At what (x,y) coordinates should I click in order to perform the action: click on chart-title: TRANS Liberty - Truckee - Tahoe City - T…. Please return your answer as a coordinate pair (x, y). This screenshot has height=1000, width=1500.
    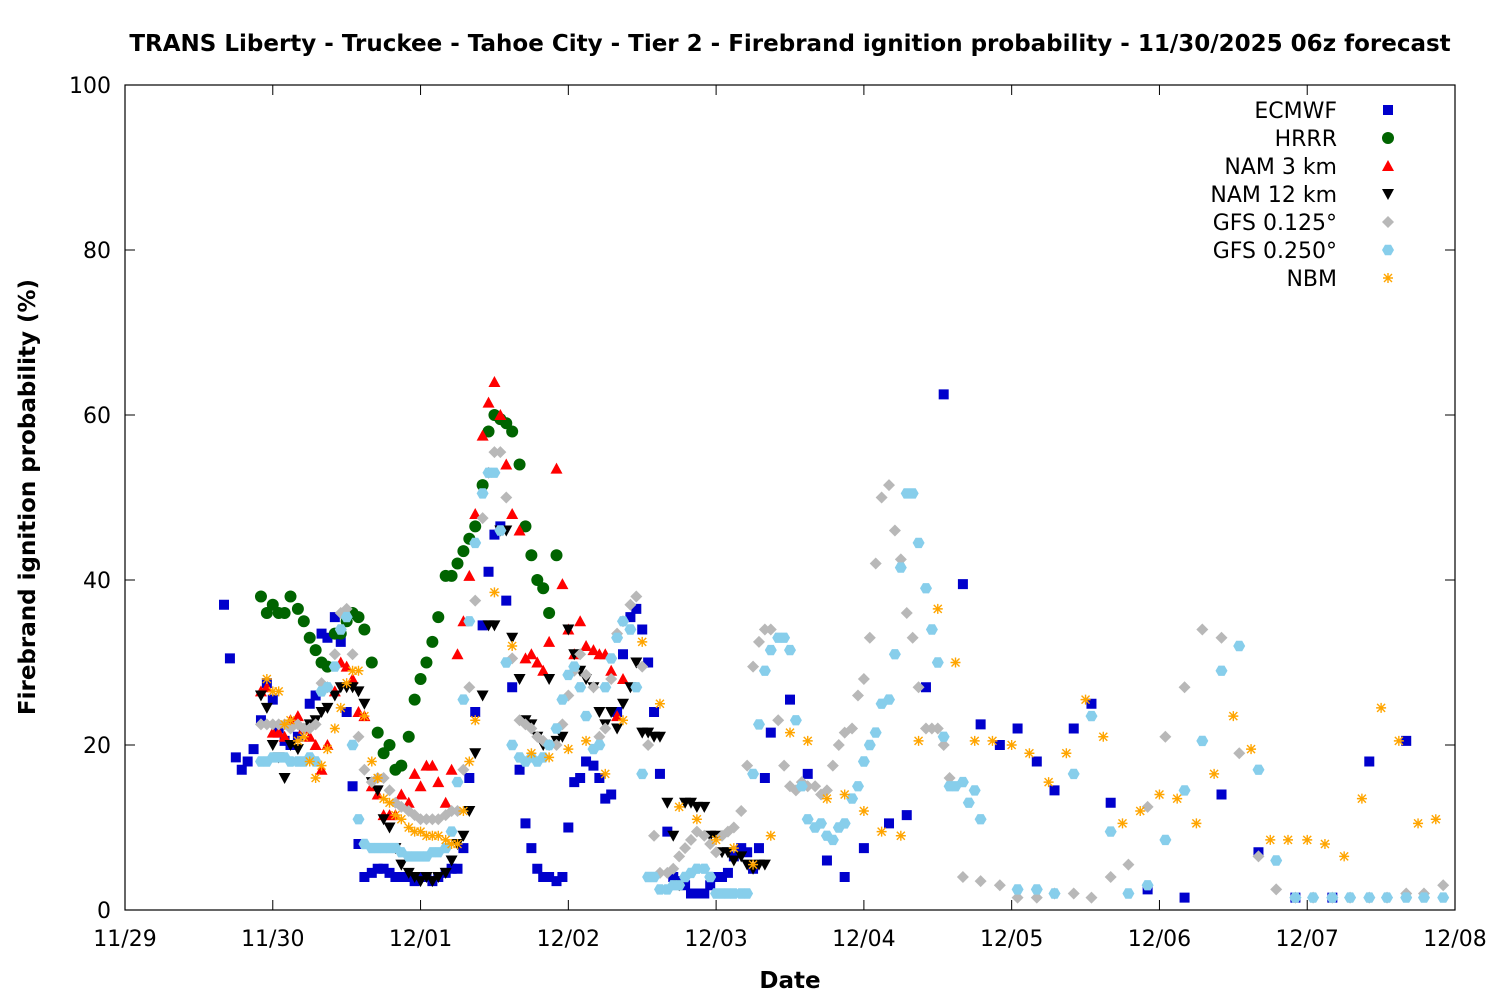
    Looking at the image, I should click on (789, 44).